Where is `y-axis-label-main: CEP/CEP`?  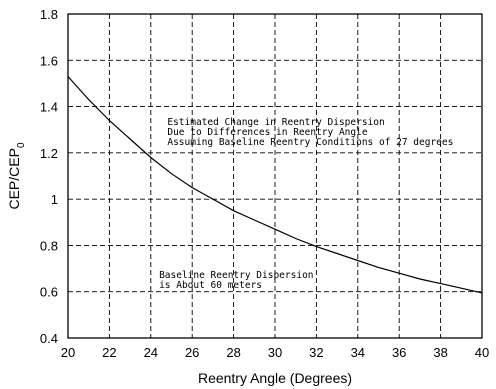
y-axis-label-main: CEP/CEP is located at coordinates (14, 178).